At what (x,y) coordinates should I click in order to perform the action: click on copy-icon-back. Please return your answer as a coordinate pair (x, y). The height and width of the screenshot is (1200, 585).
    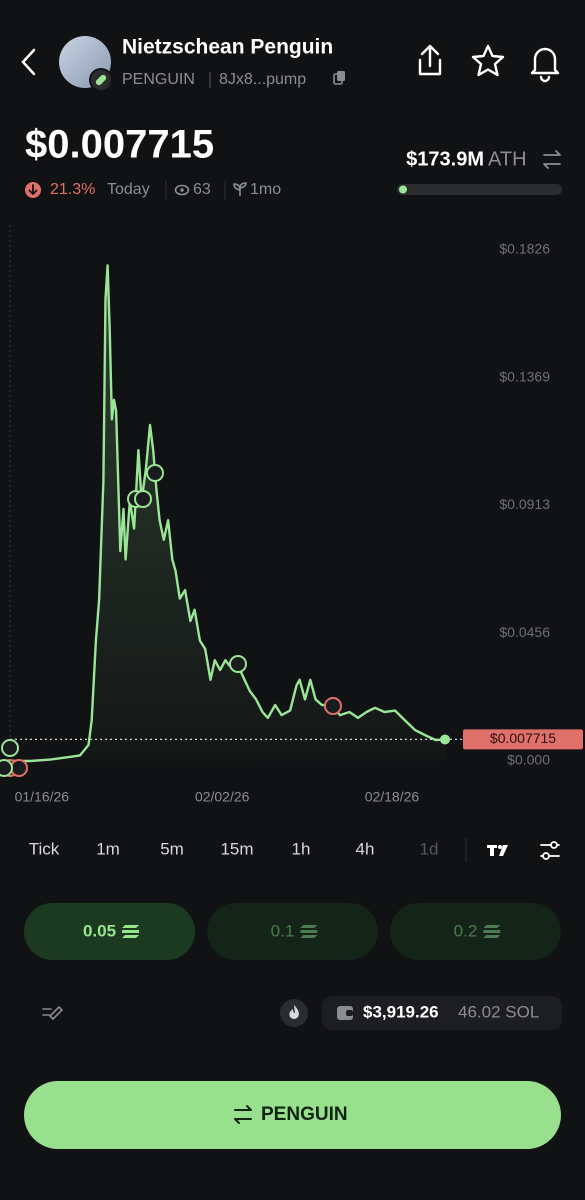
    Looking at the image, I should click on (341, 76).